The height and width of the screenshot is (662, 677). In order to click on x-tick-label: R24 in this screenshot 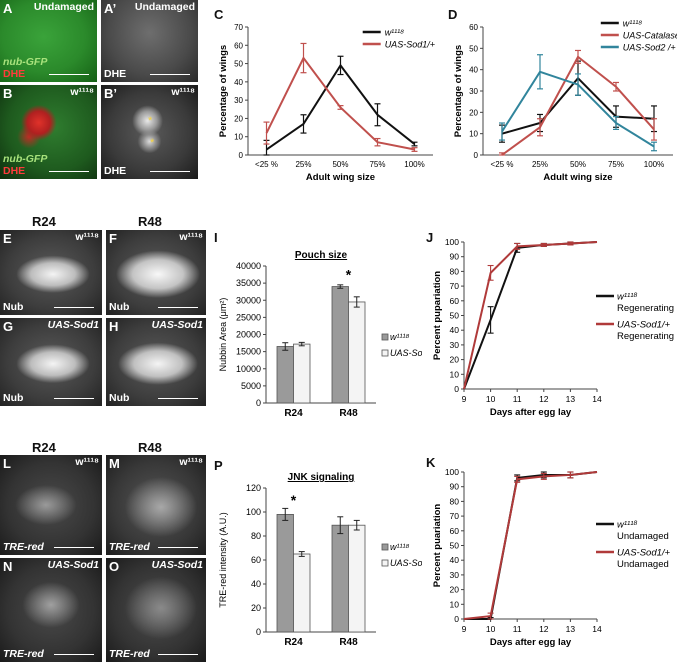, I will do `click(293, 642)`.